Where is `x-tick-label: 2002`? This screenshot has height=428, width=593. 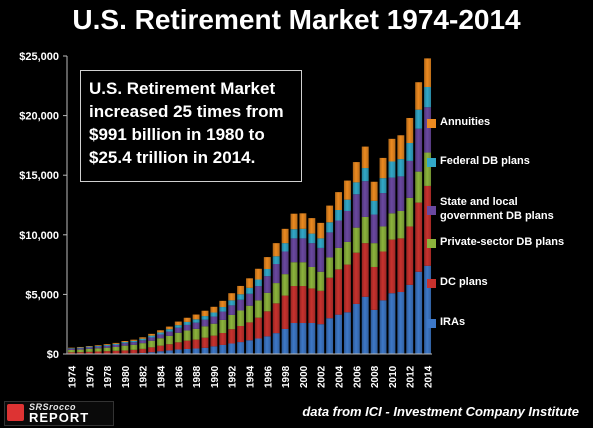 x-tick-label: 2002 is located at coordinates (322, 376).